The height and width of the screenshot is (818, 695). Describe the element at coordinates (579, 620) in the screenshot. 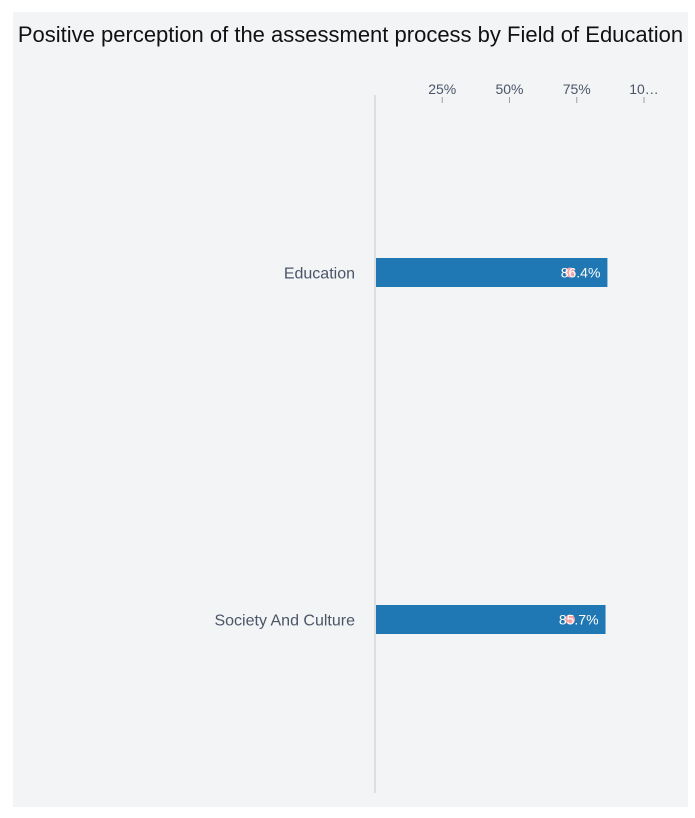

I see `bar-value-label: 85.7%` at that location.